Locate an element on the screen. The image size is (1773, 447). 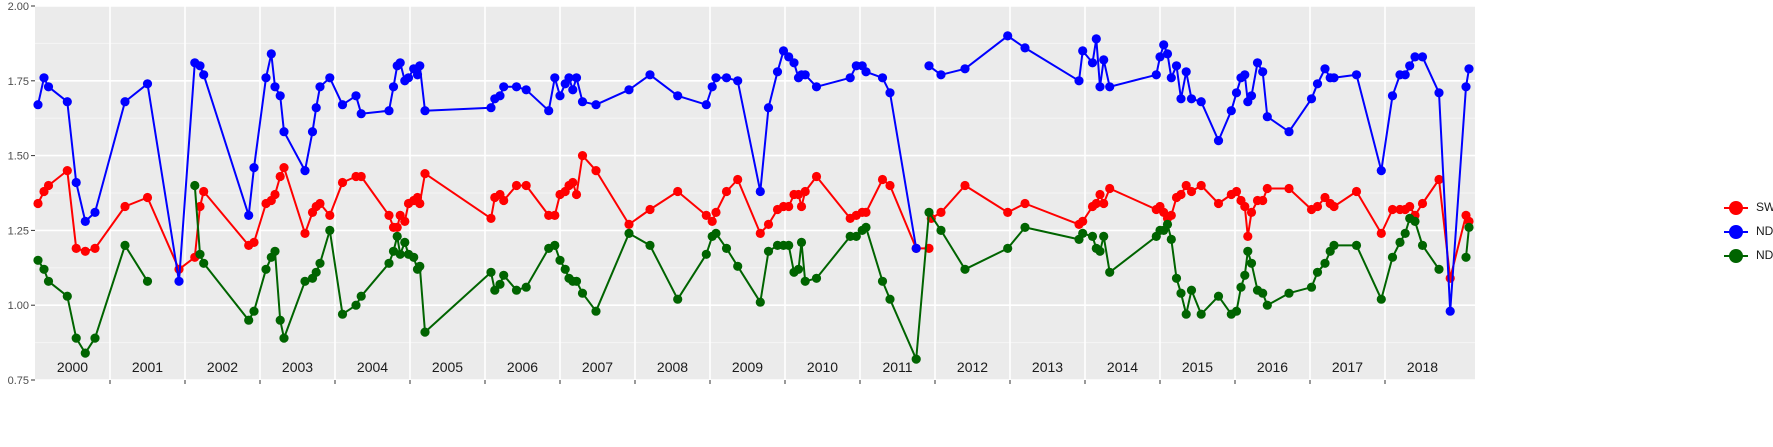
year-label: 2011 is located at coordinates (897, 367).